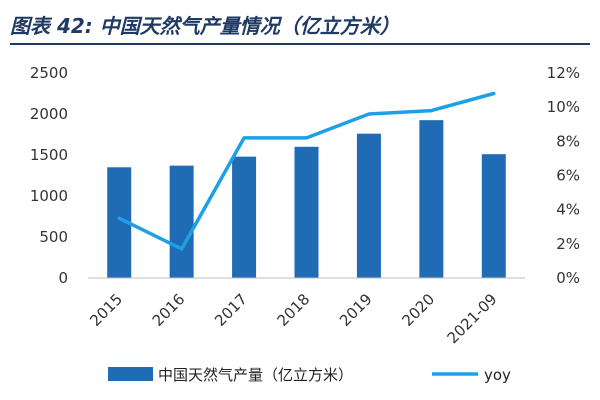 The height and width of the screenshot is (400, 600). What do you see at coordinates (49, 175) in the screenshot?
I see `left-y-axis: 0 500 1000 1500 2000 2500` at bounding box center [49, 175].